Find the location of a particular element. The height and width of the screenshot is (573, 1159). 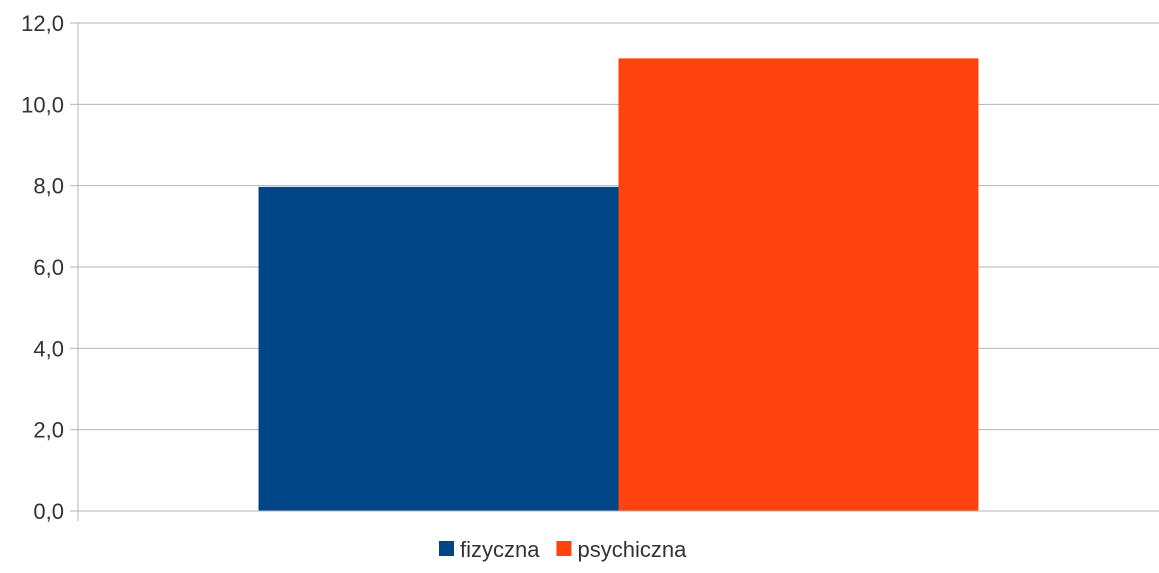

legend-swatch-psychiczna is located at coordinates (564, 548).